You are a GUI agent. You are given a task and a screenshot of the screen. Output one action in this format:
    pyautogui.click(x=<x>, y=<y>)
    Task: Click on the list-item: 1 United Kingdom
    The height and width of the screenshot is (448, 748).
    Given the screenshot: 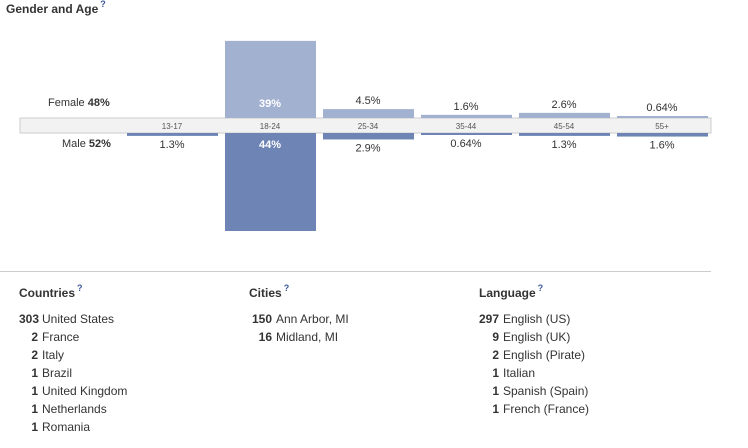 What is the action you would take?
    pyautogui.click(x=73, y=393)
    